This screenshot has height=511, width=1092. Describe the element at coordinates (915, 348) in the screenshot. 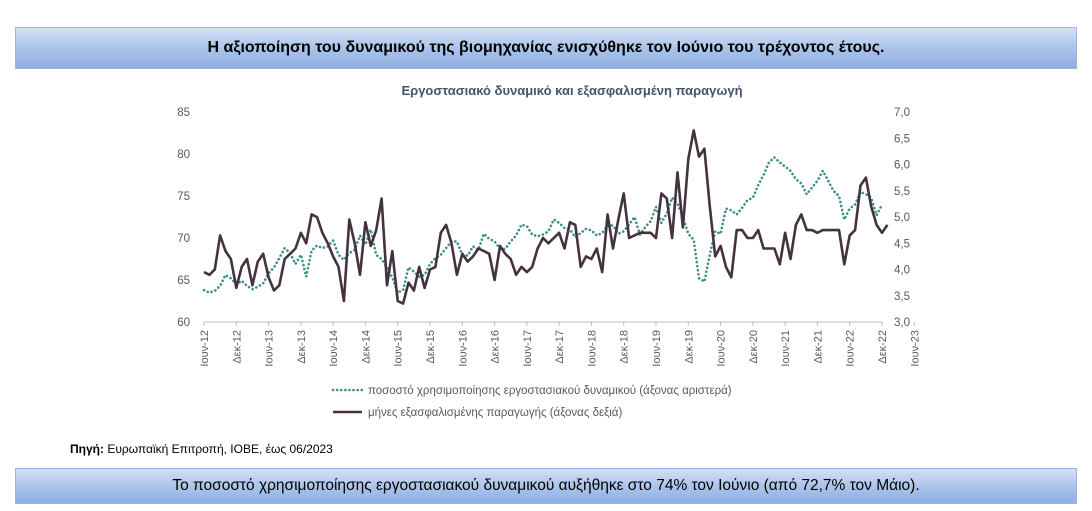

I see `x-tick-label: Ιουν-23` at that location.